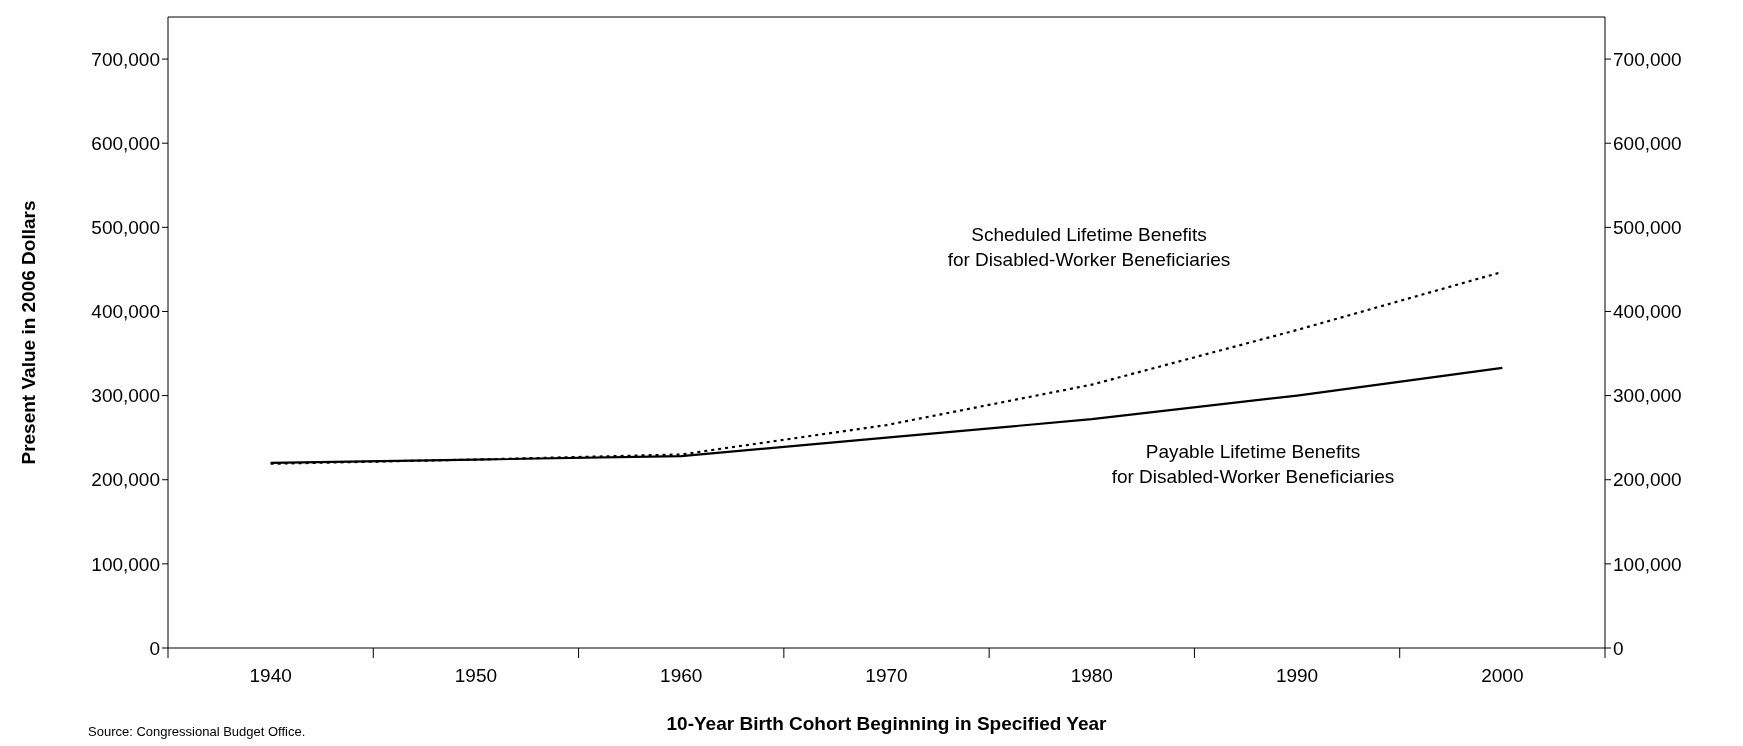  I want to click on x-tick-label: 1960, so click(681, 675).